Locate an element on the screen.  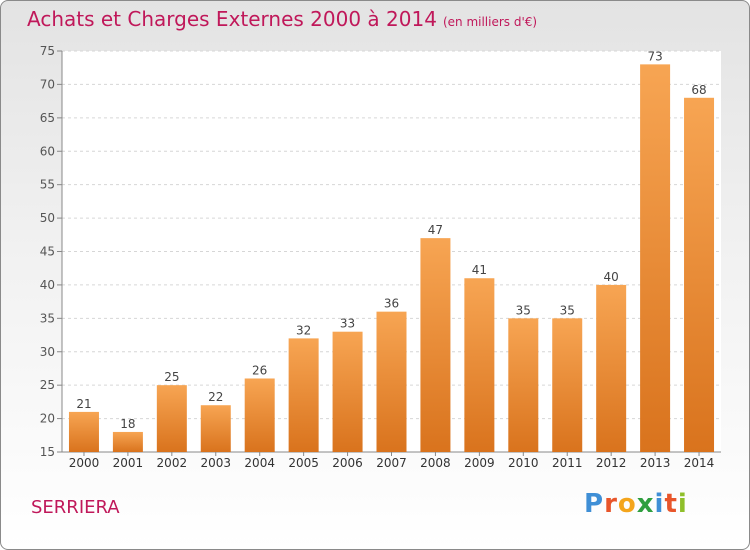
logo-letter: x is located at coordinates (645, 504).